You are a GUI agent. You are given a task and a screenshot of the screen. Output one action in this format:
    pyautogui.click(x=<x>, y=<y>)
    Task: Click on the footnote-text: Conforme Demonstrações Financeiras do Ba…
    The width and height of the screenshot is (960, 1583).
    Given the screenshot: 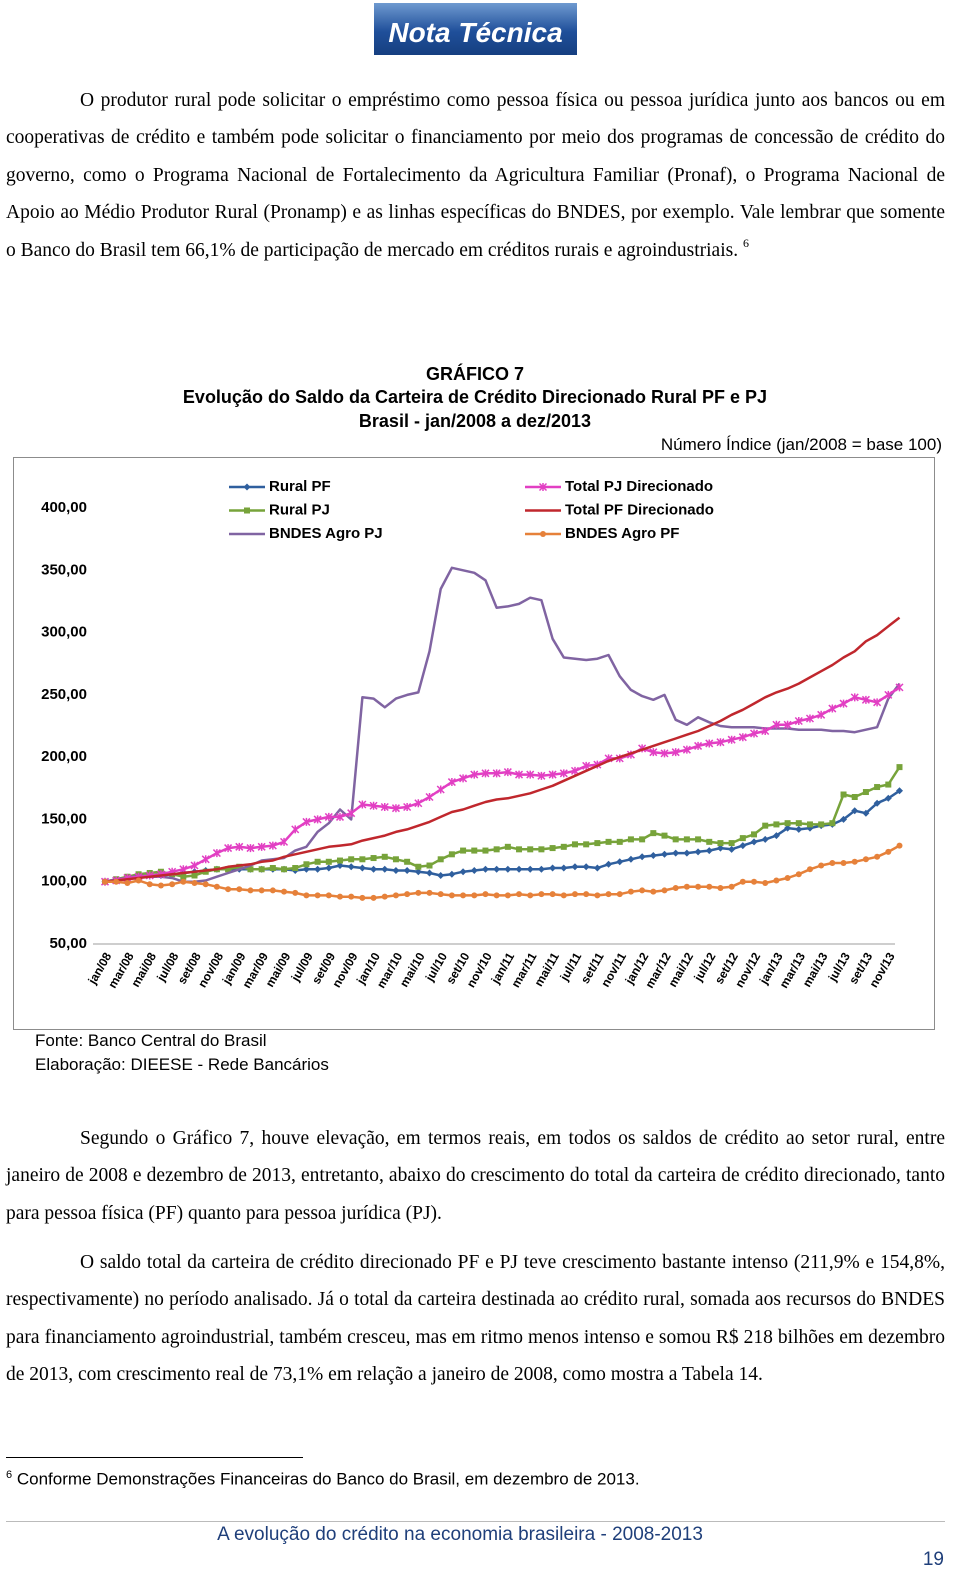 What is the action you would take?
    pyautogui.click(x=328, y=1479)
    